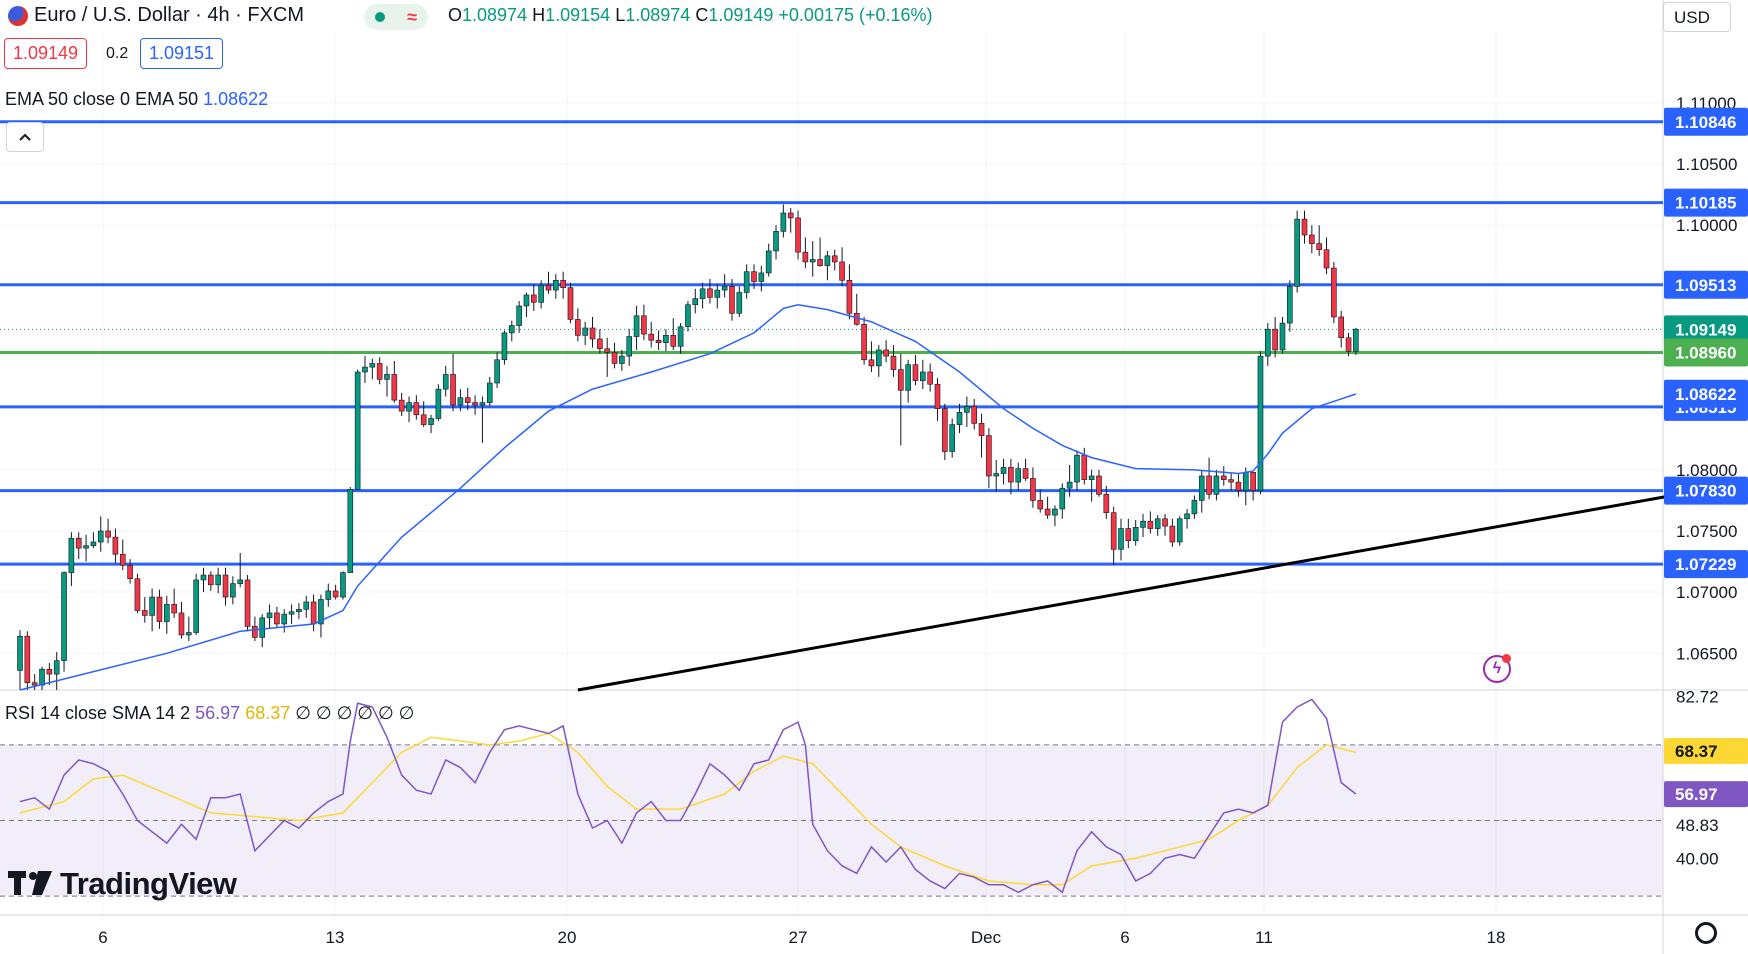 Image resolution: width=1748 pixels, height=954 pixels. What do you see at coordinates (46, 53) in the screenshot?
I see `sell-price-button: 1.09149` at bounding box center [46, 53].